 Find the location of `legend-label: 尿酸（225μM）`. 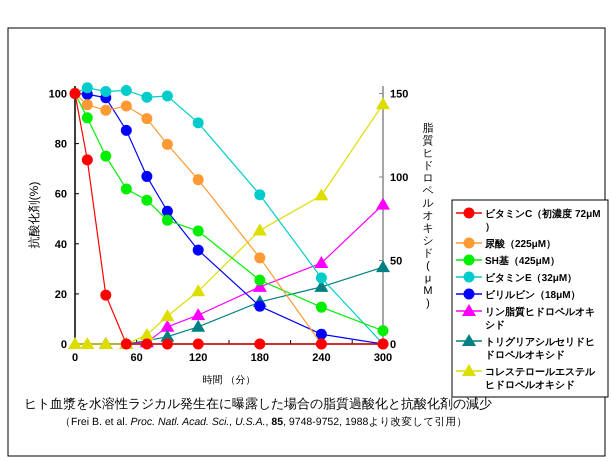

legend-label: 尿酸（225μM） is located at coordinates (520, 244).